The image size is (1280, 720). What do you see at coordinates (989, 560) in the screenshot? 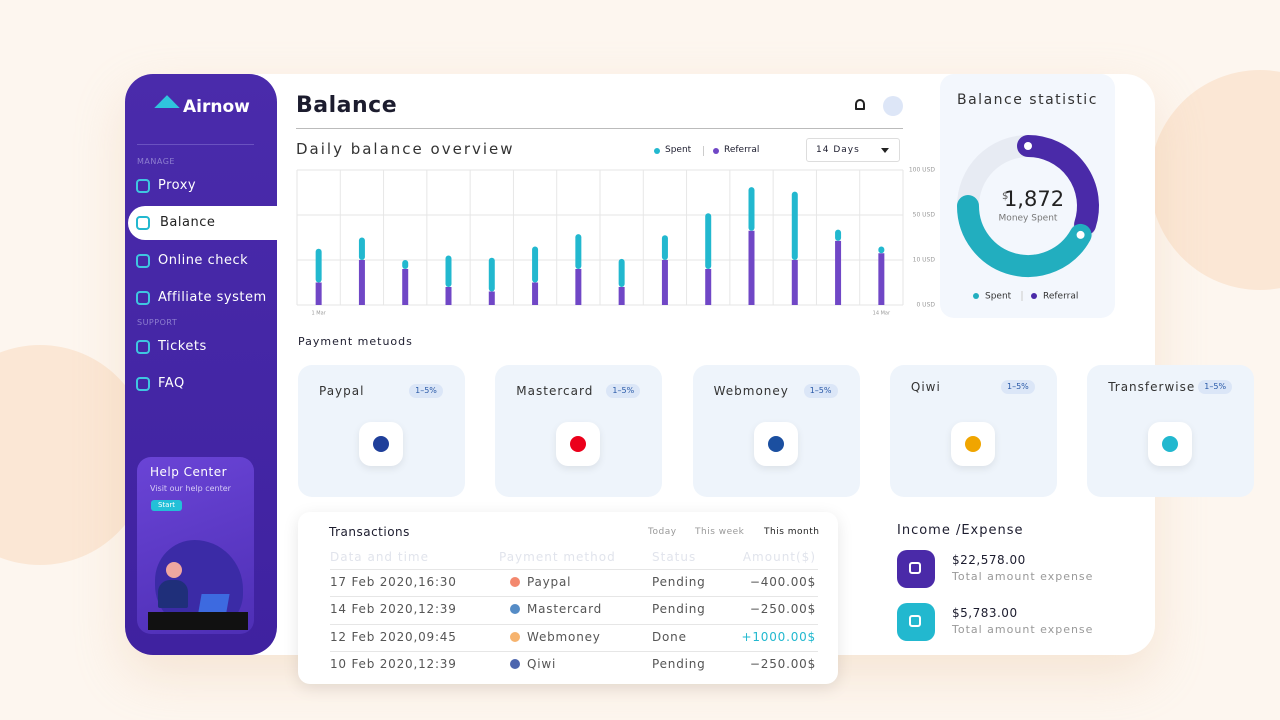
I see `income-amount: $22,578.00` at bounding box center [989, 560].